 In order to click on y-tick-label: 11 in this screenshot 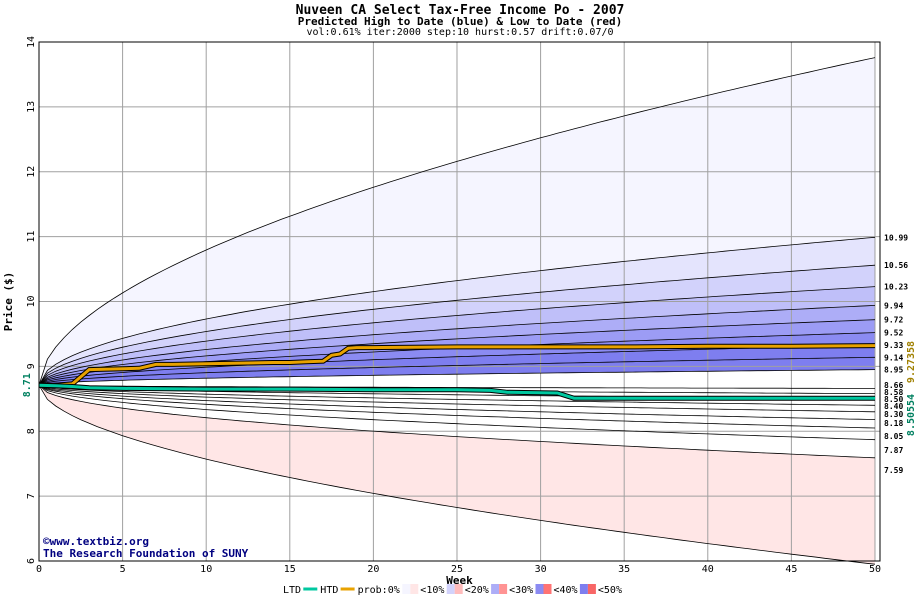, I will do `click(31, 237)`.